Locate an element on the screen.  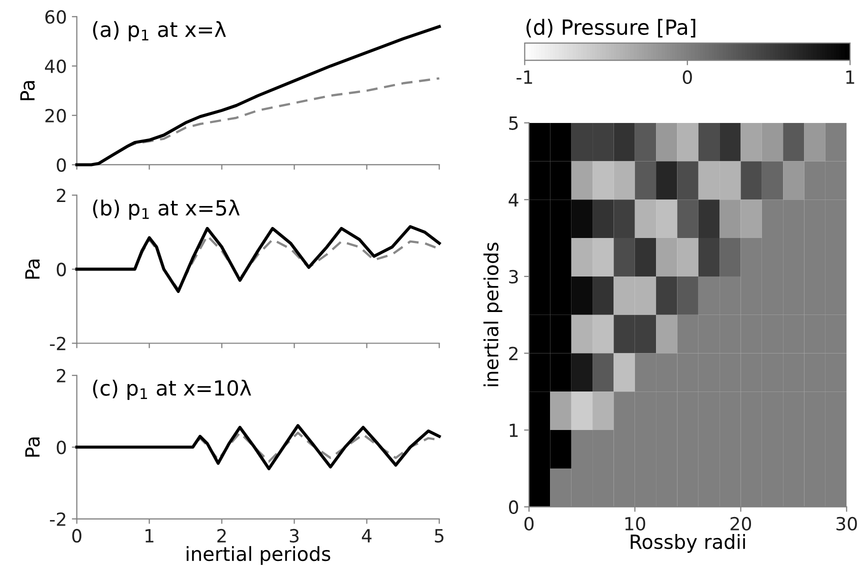
y-tick-label: 60 is located at coordinates (55, 17).